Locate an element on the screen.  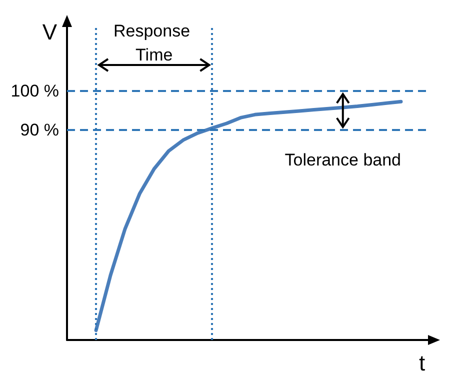
annotation: Response Time is located at coordinates (154, 43).